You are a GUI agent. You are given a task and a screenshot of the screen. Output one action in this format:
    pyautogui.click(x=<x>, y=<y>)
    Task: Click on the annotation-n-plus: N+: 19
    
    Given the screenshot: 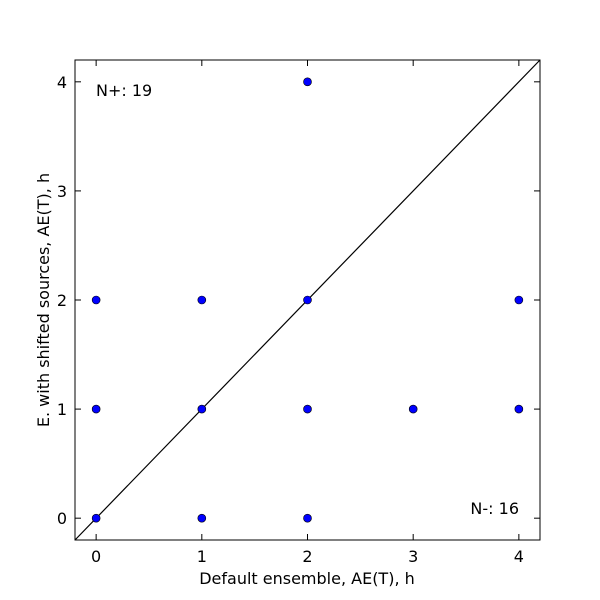 What is the action you would take?
    pyautogui.click(x=124, y=90)
    